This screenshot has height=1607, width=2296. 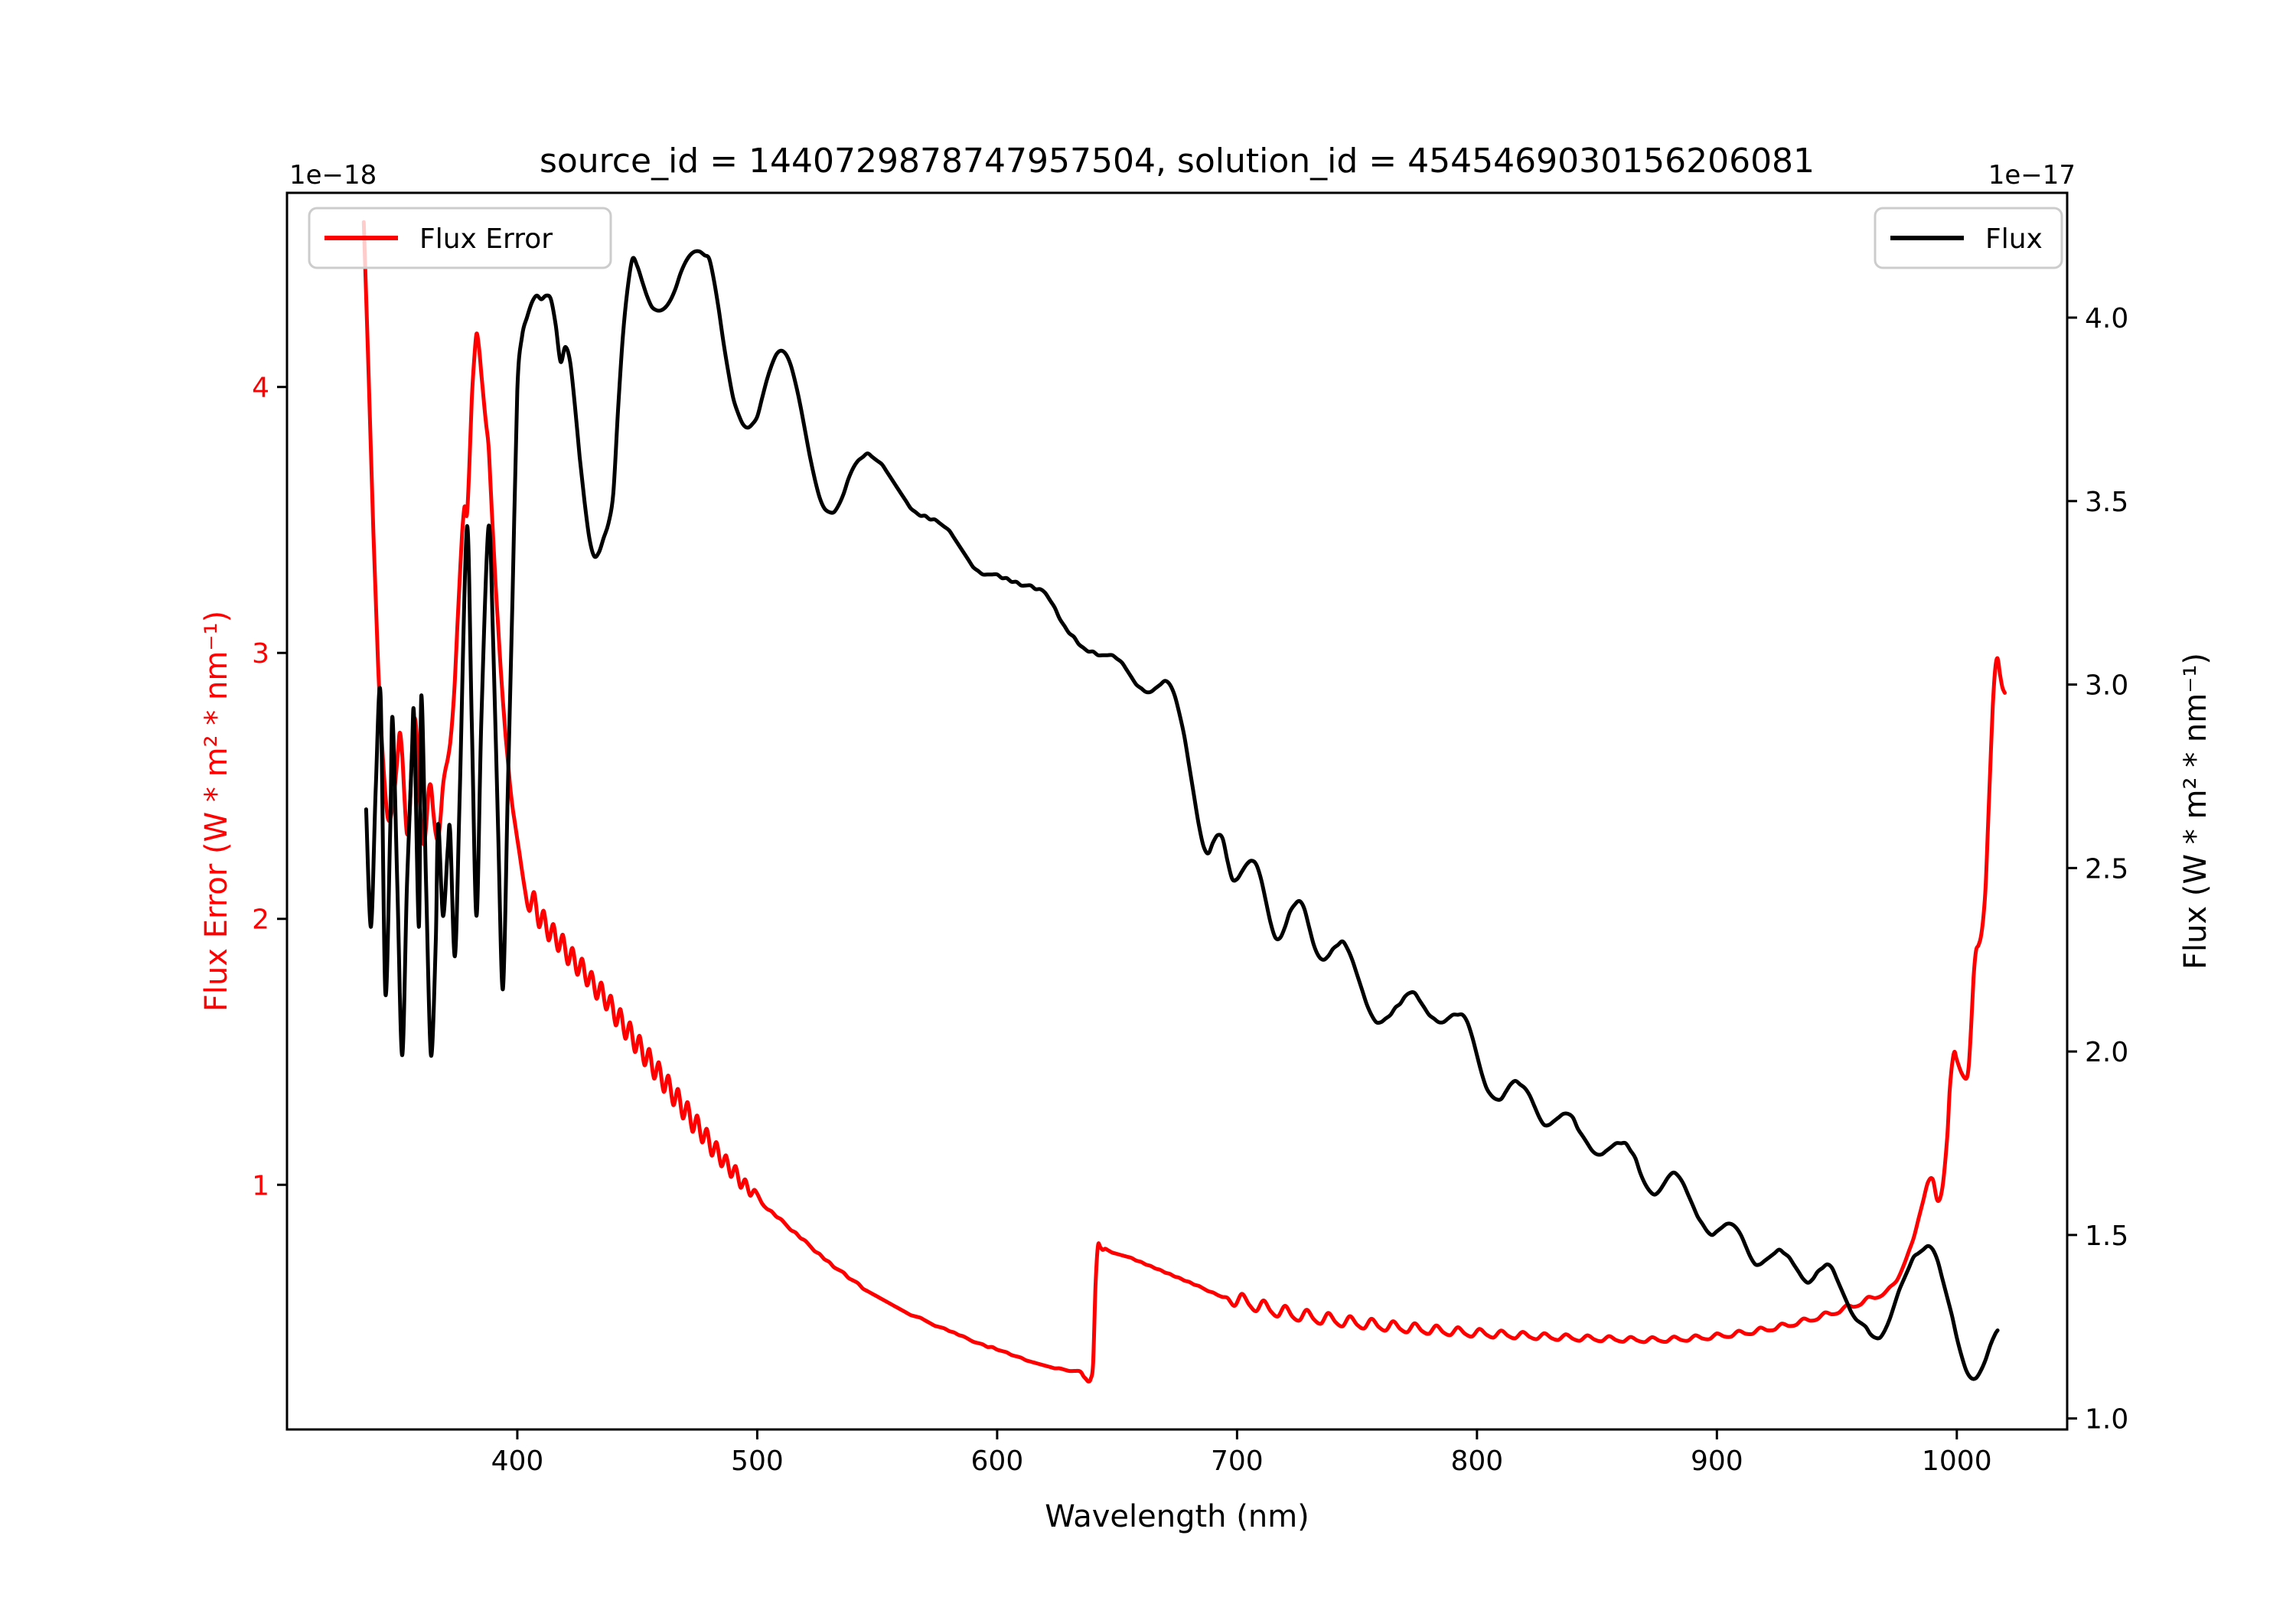 What do you see at coordinates (333, 175) in the screenshot?
I see `left-axis-offset: 1e−18` at bounding box center [333, 175].